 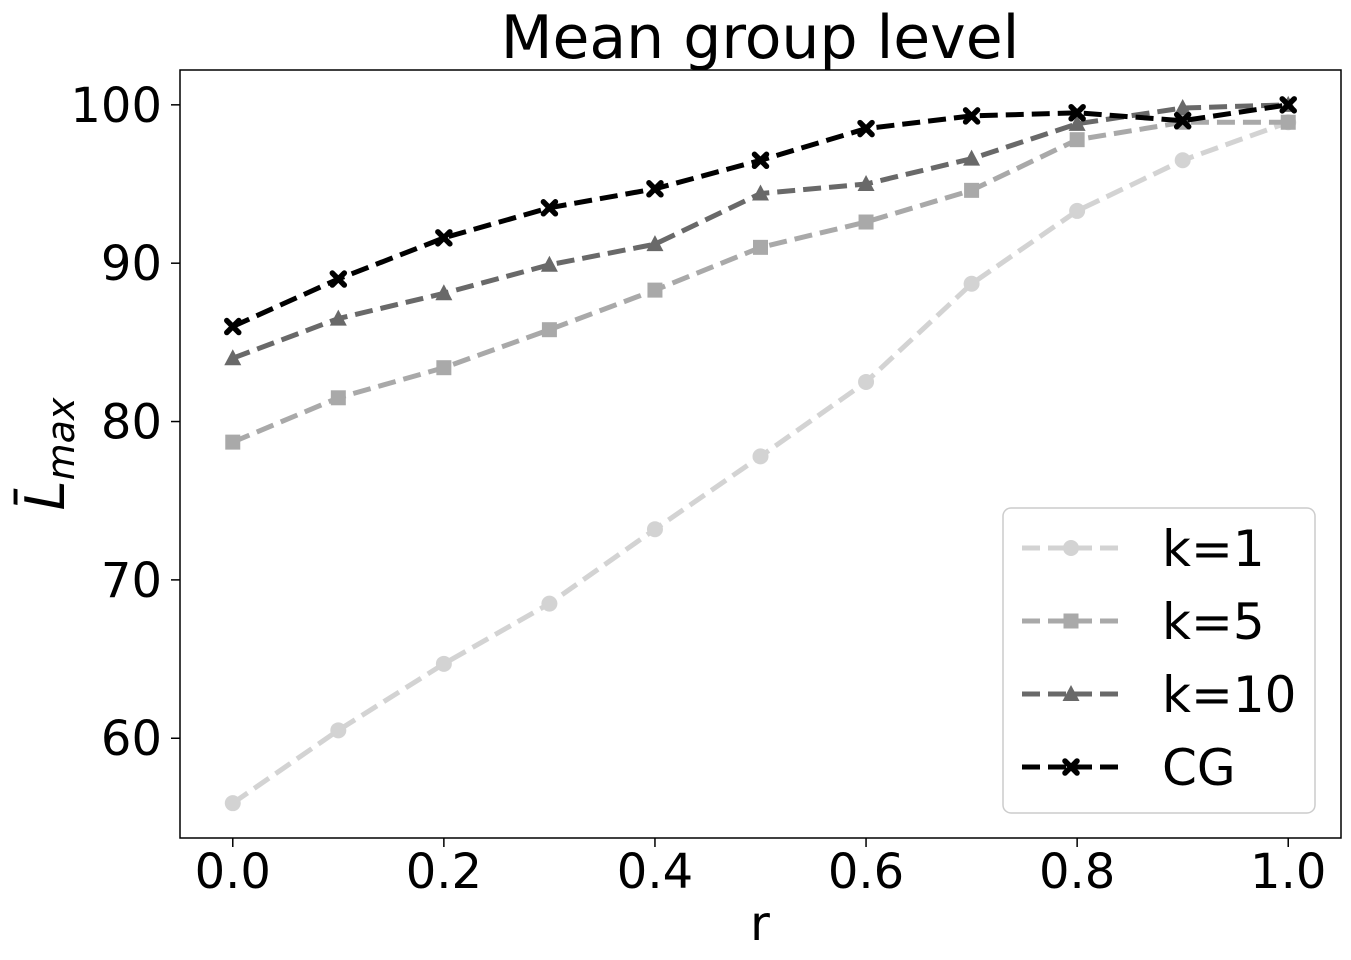 I want to click on legend-entry: k=10, so click(x=1159, y=695).